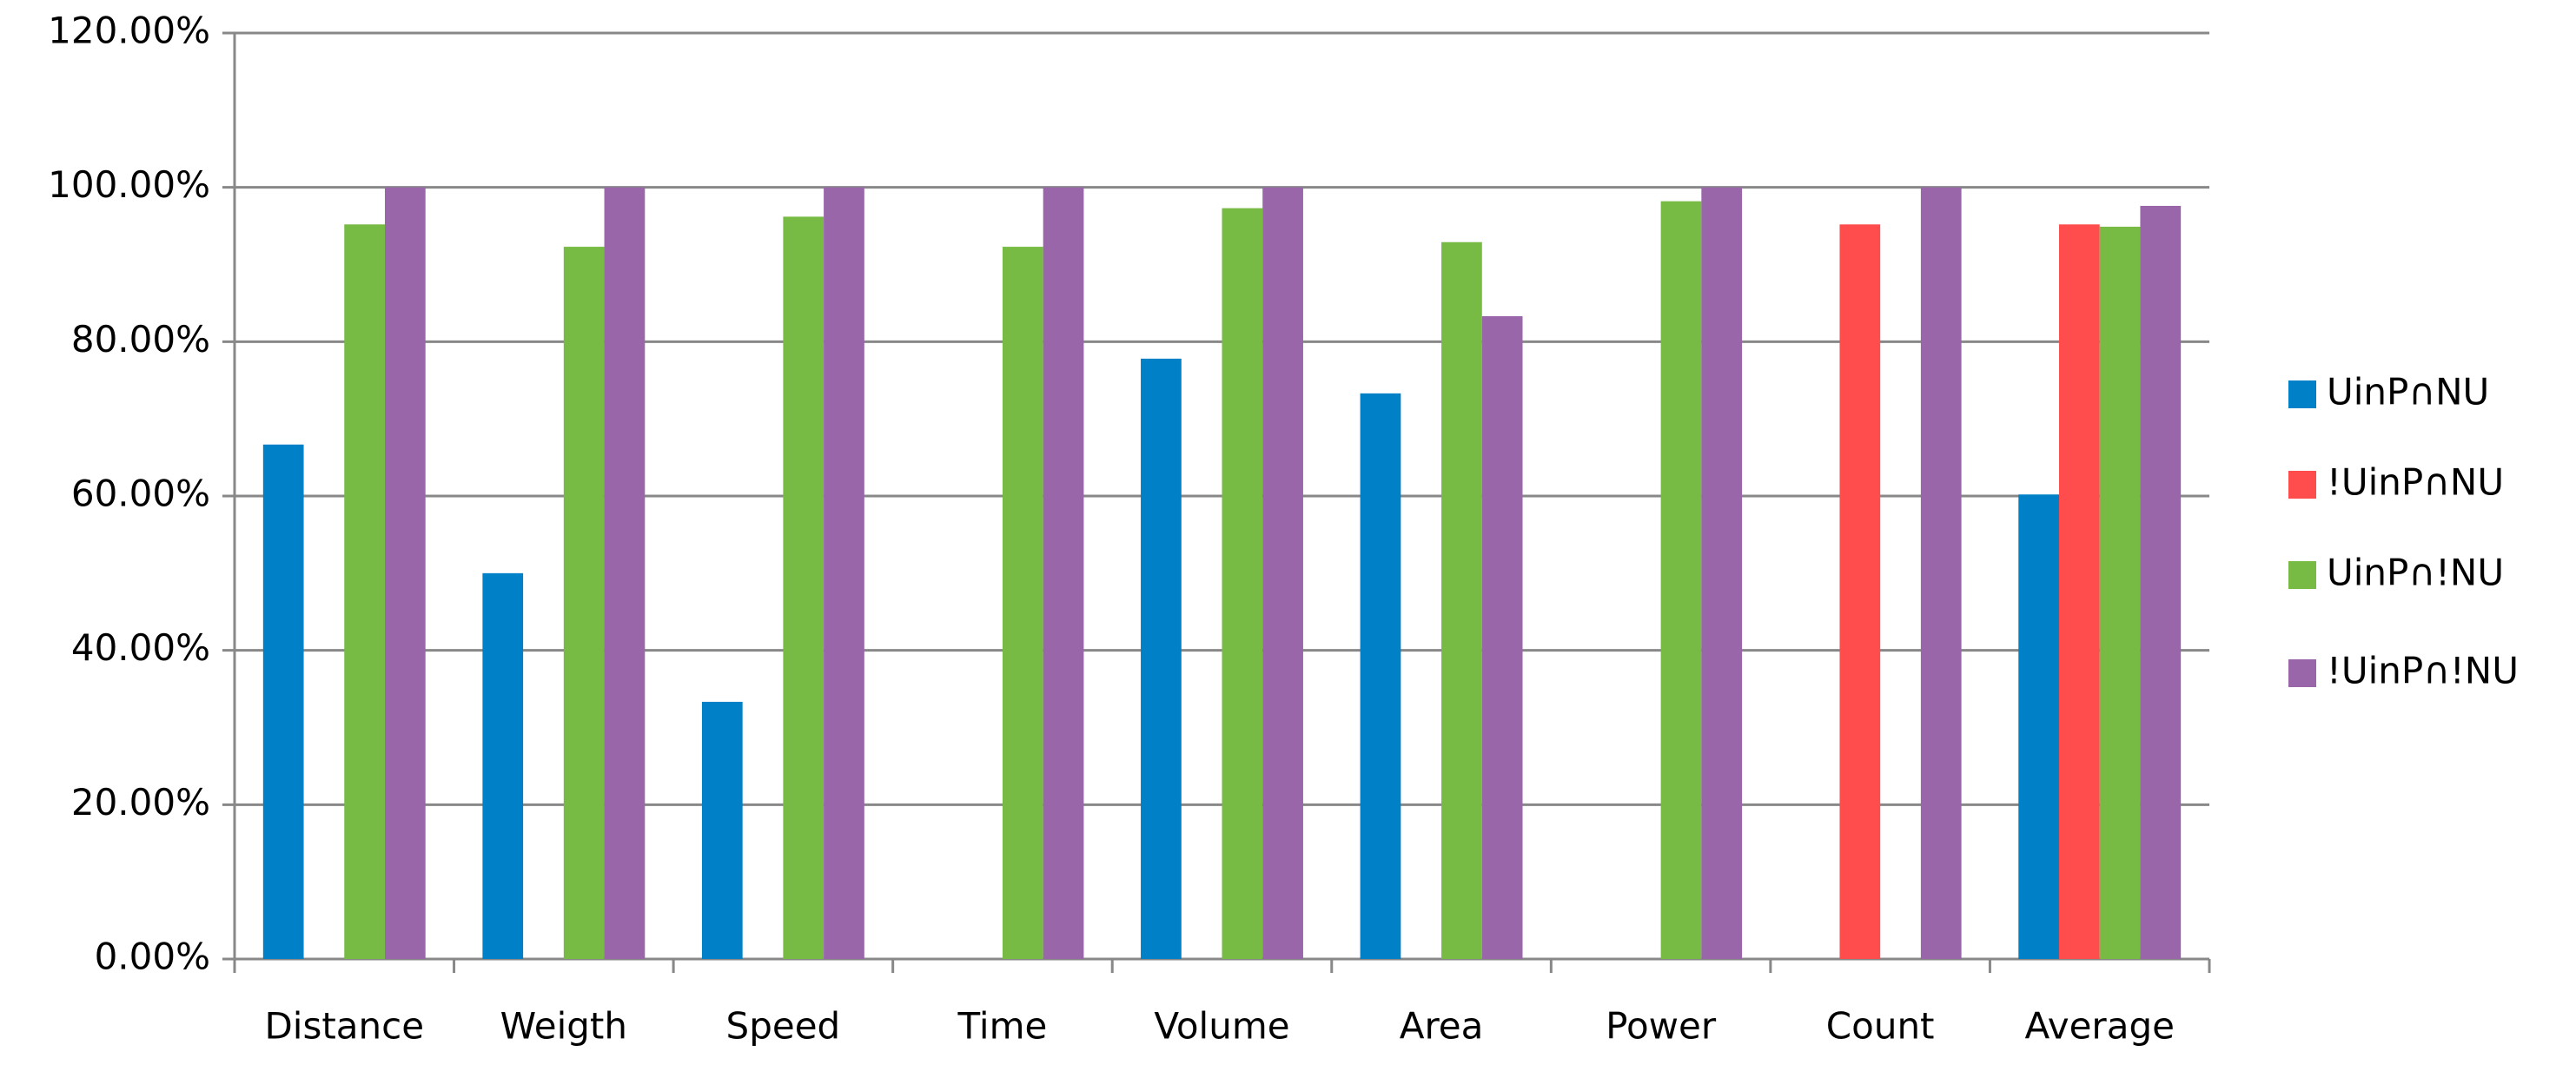 This screenshot has width=2576, height=1065. Describe the element at coordinates (344, 1027) in the screenshot. I see `x-tick-label: Distance` at that location.